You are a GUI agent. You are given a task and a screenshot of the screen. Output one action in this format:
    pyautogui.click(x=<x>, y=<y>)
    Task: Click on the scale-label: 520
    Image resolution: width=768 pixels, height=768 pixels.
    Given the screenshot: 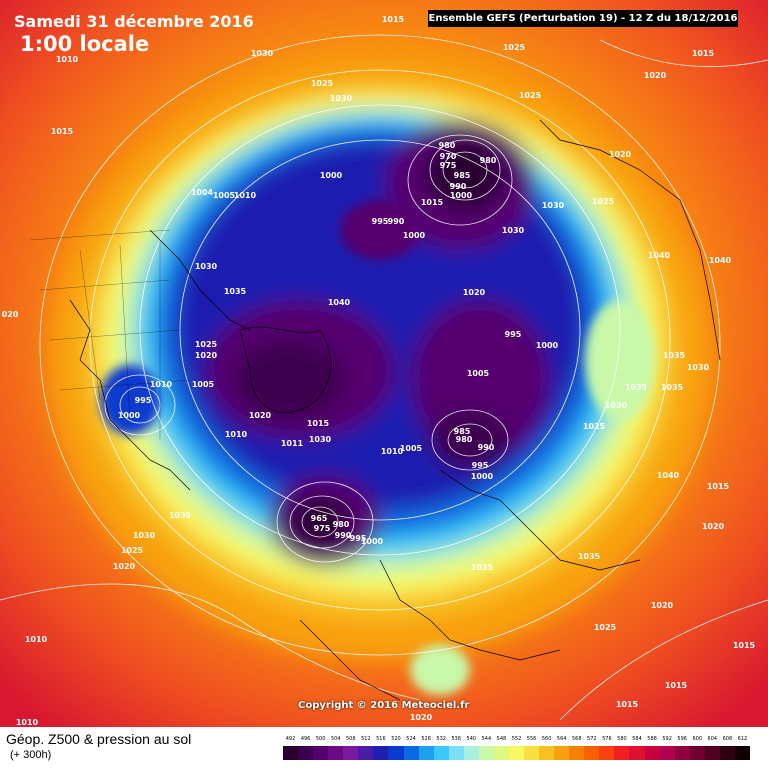 What is the action you would take?
    pyautogui.click(x=396, y=739)
    